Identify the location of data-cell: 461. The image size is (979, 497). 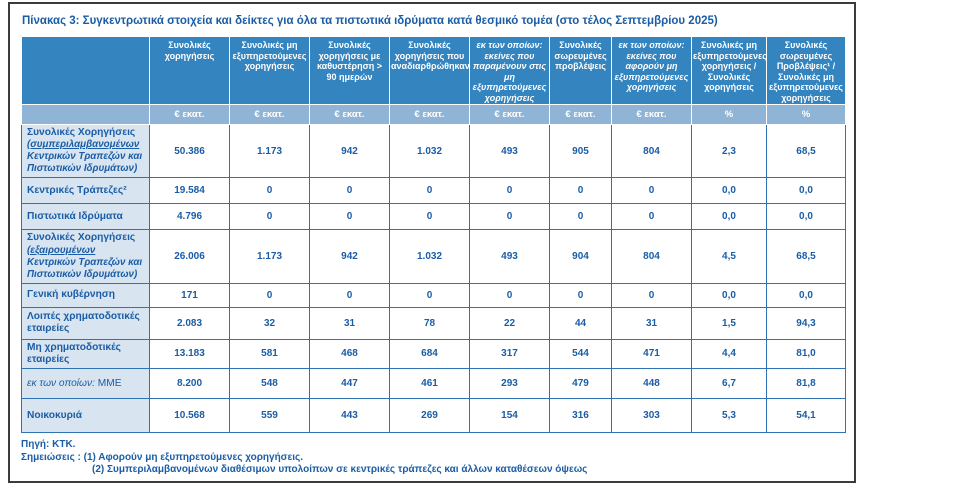
(429, 384).